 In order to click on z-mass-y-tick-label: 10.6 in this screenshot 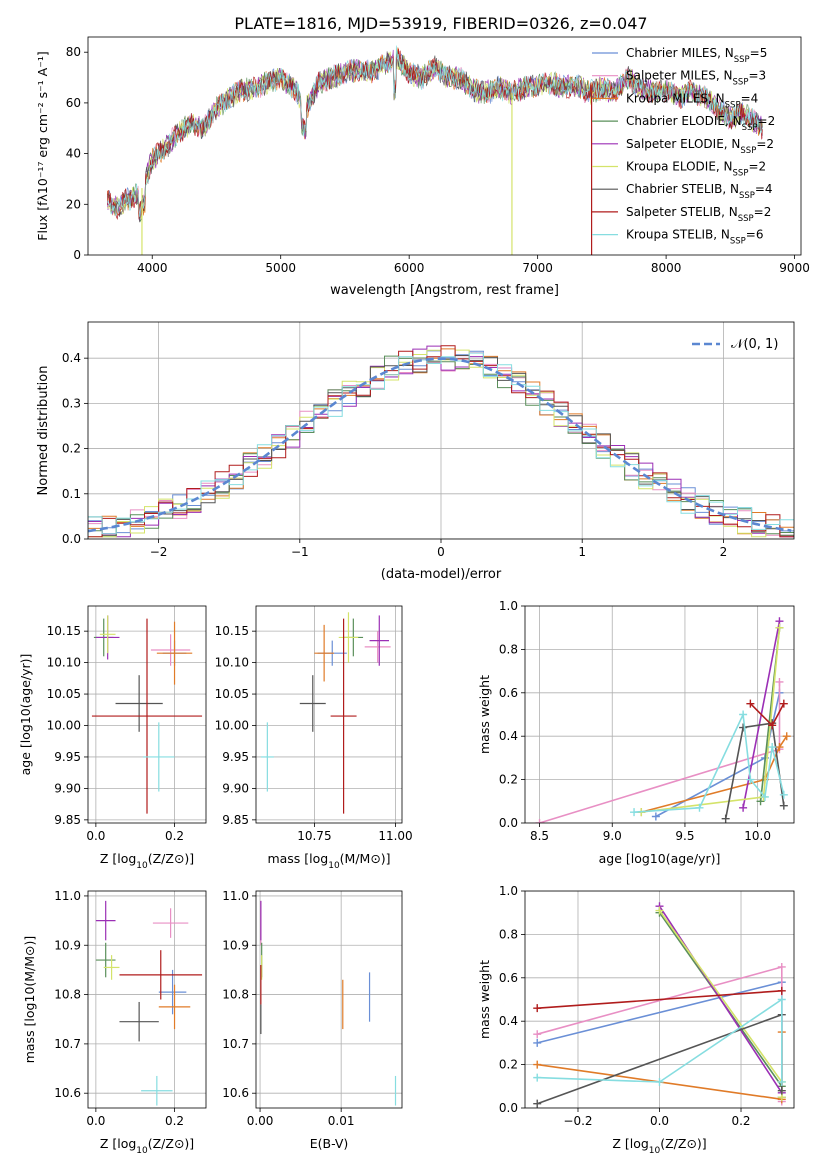, I will do `click(67, 1093)`.